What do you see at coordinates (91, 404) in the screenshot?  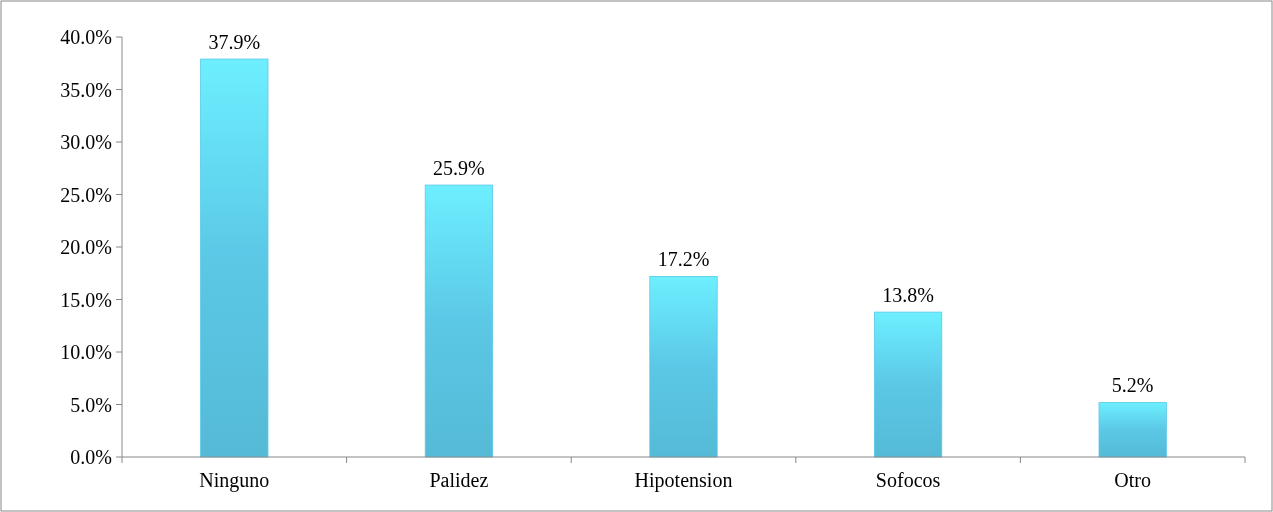 I see `y-tick-label: 5.0%` at bounding box center [91, 404].